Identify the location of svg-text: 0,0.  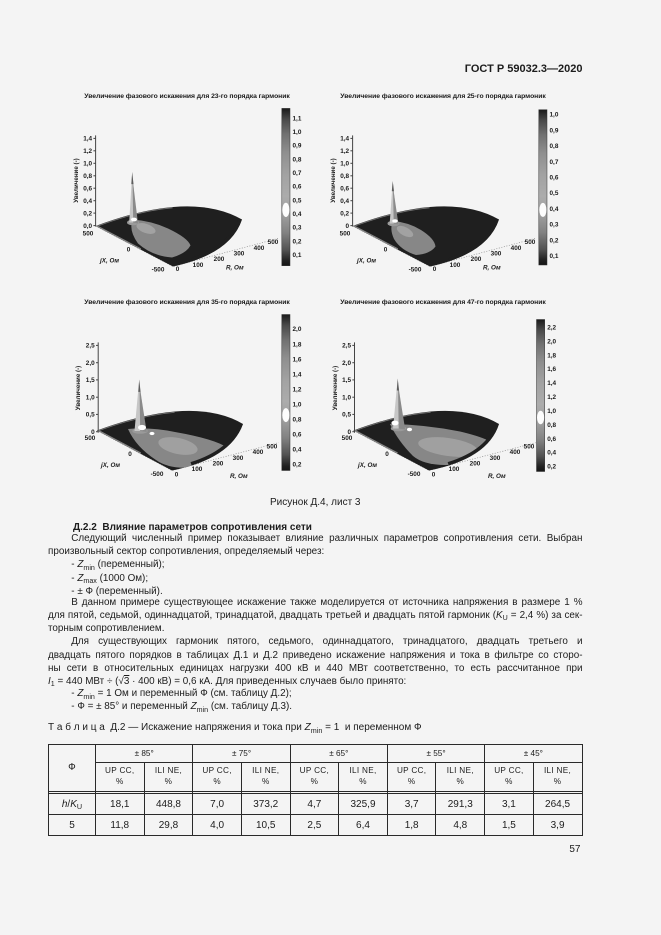
(87, 226).